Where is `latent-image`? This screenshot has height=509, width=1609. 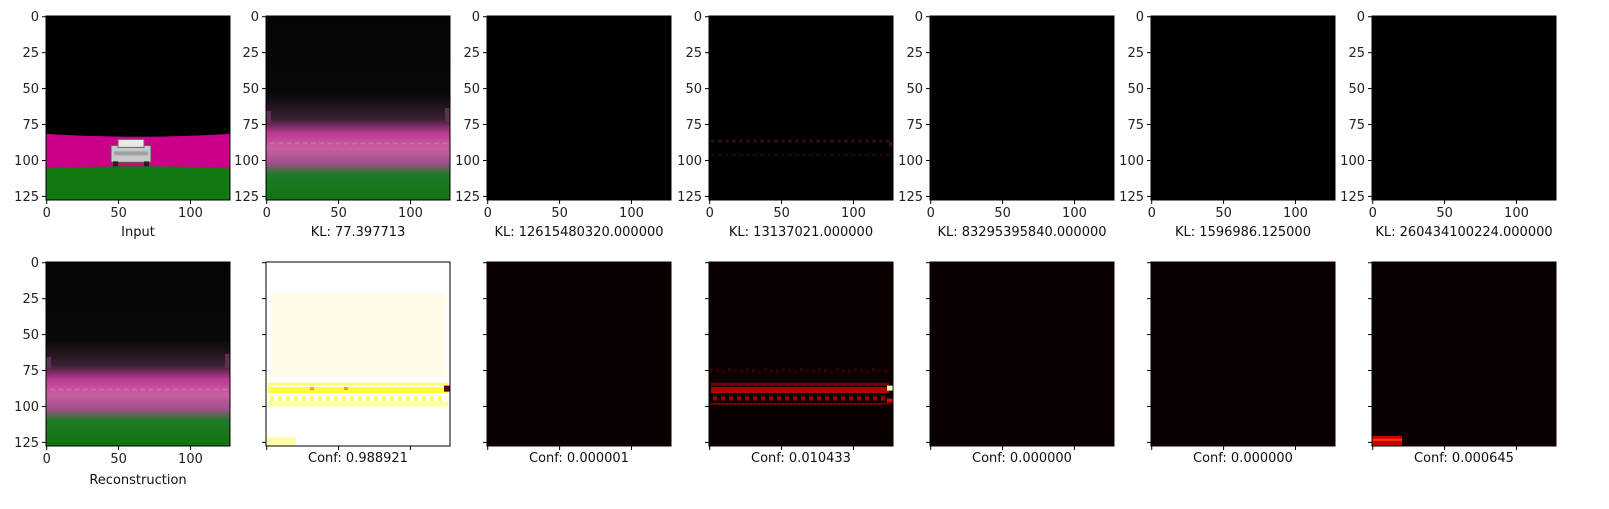
latent-image is located at coordinates (1243, 108).